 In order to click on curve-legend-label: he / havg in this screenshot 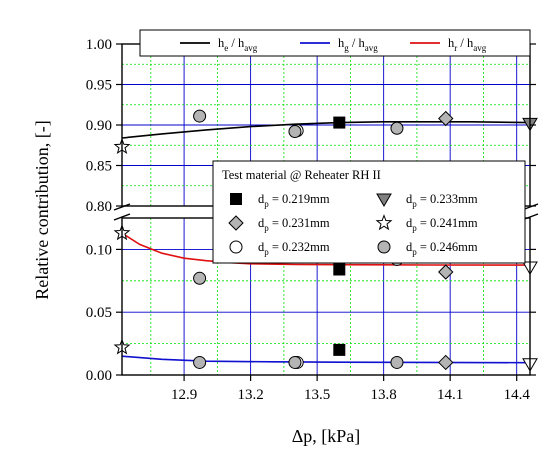, I will do `click(238, 44)`.